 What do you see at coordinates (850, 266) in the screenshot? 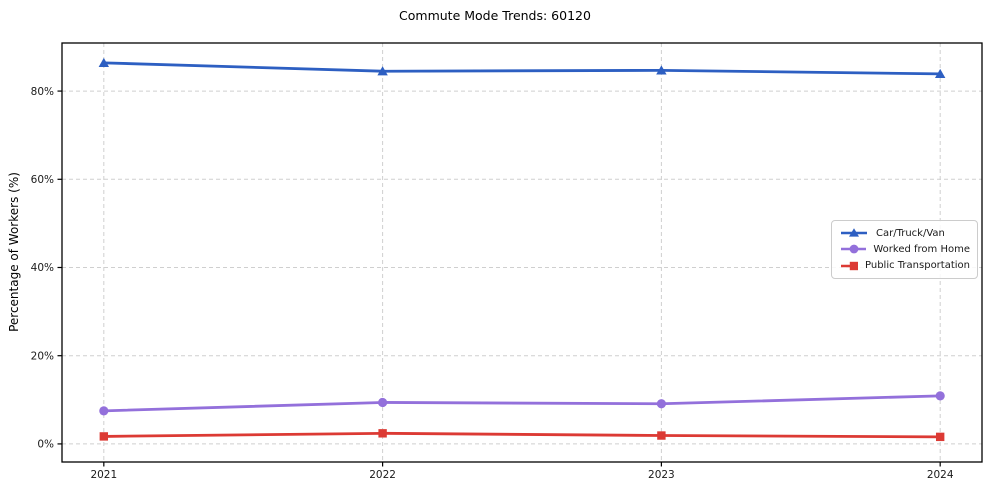
I see `line-square-swatch-icon` at bounding box center [850, 266].